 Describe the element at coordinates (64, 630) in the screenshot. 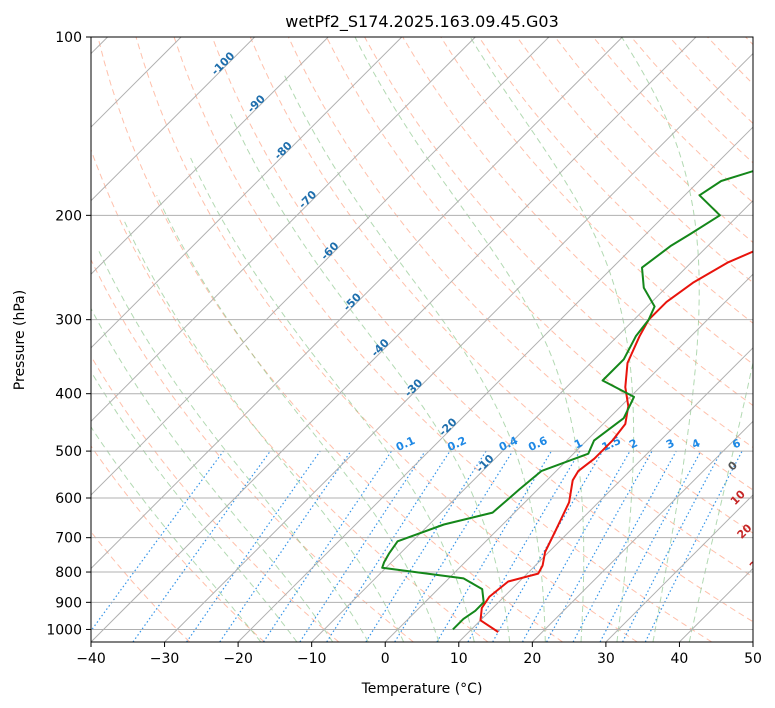

I see `y-tick-label: 1000` at that location.